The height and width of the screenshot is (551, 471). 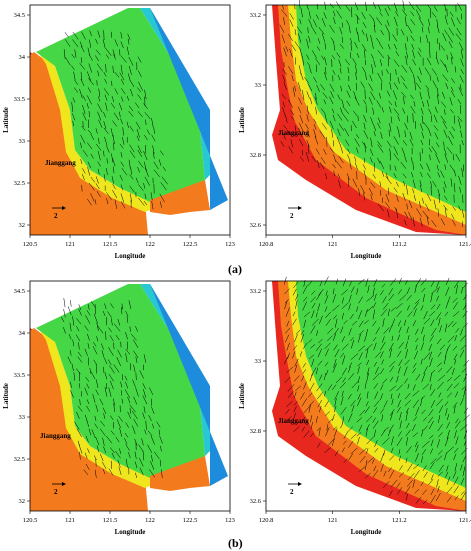 What do you see at coordinates (235, 269) in the screenshot?
I see `caption-a: (a)` at bounding box center [235, 269].